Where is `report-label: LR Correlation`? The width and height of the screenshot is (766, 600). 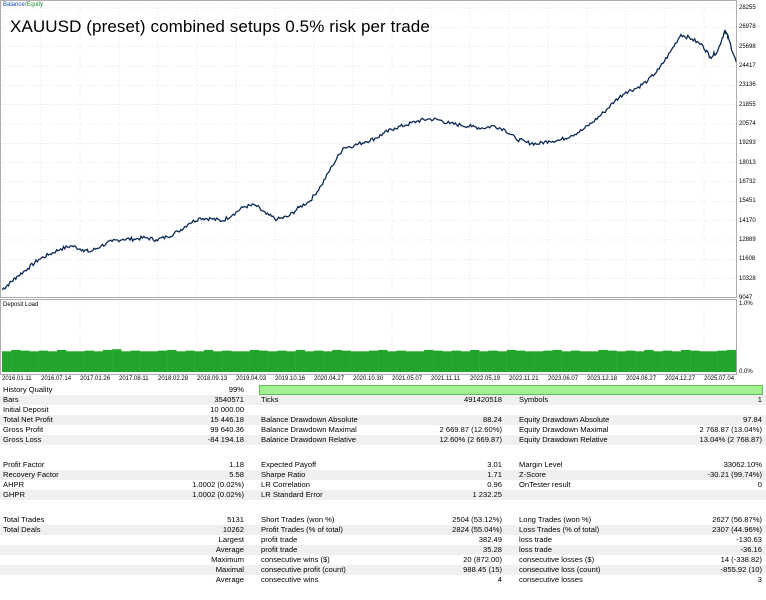
report-label: LR Correlation is located at coordinates (285, 484).